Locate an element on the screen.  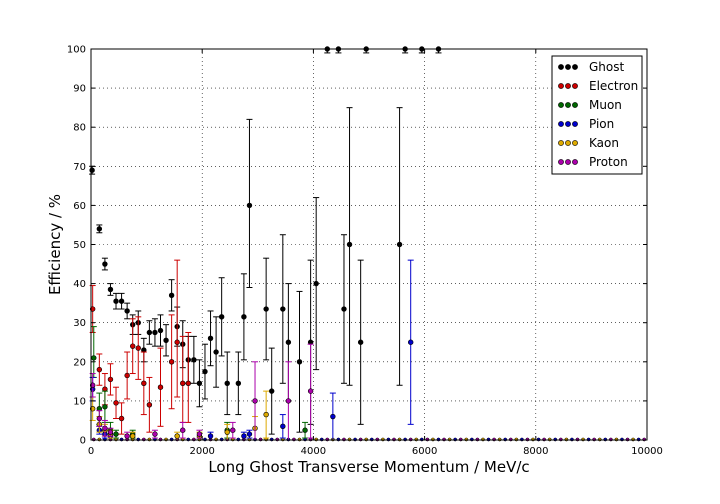
series-electron is located at coordinates (140, 347).